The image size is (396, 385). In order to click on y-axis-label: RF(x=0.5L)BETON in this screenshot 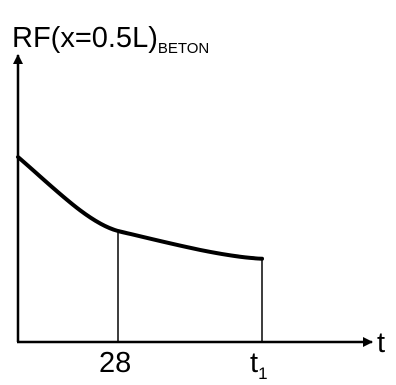, I will do `click(110, 39)`.